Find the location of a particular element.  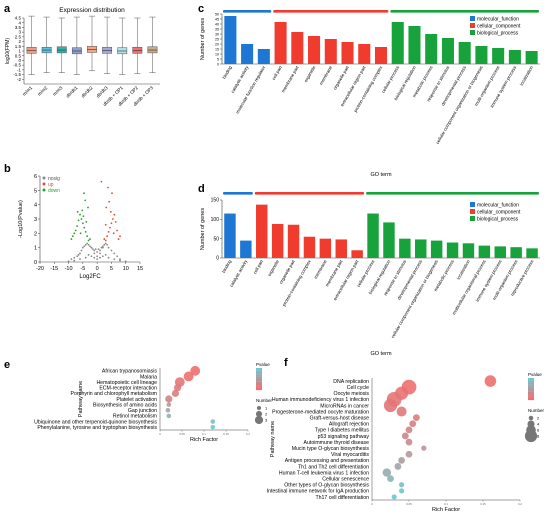

pathway-label: Porphyrin and chlorophyll metabolism is located at coordinates (113, 394).